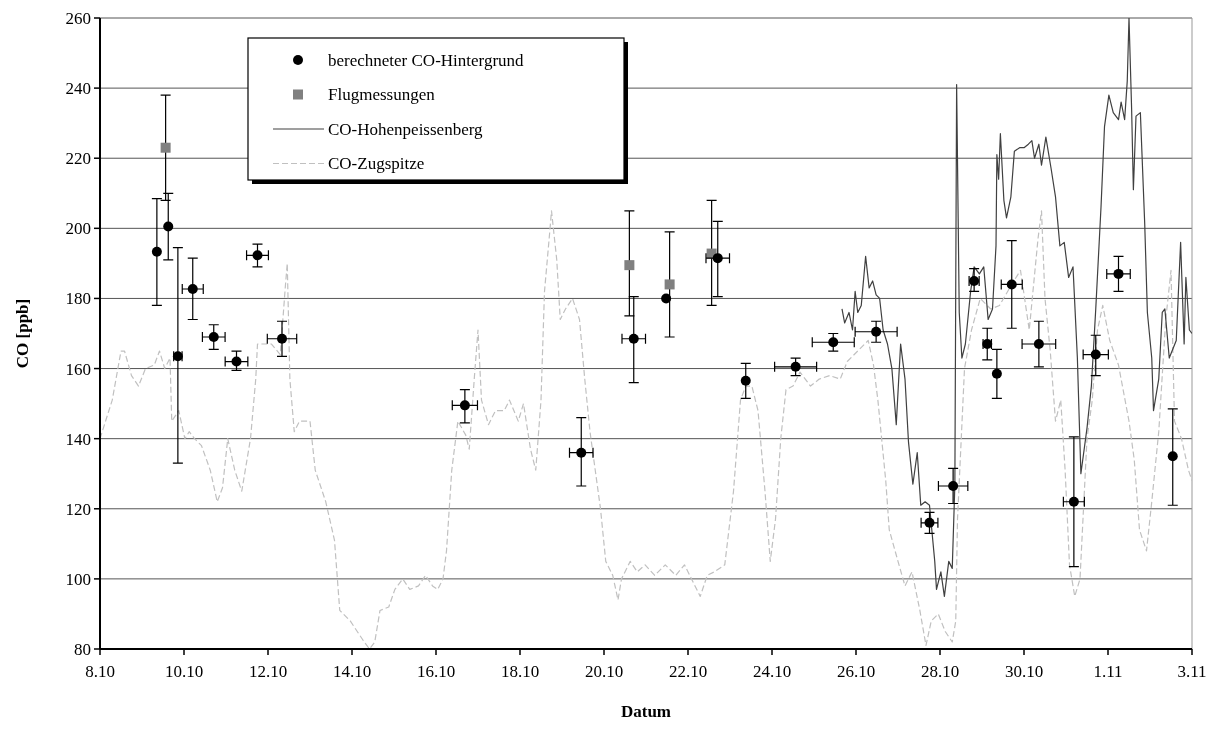  What do you see at coordinates (520, 671) in the screenshot?
I see `x-tick-label: 18.10` at bounding box center [520, 671].